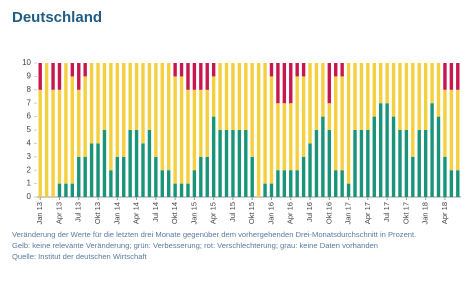  Describe the element at coordinates (29, 183) in the screenshot. I see `y-tick-label: 1` at that location.